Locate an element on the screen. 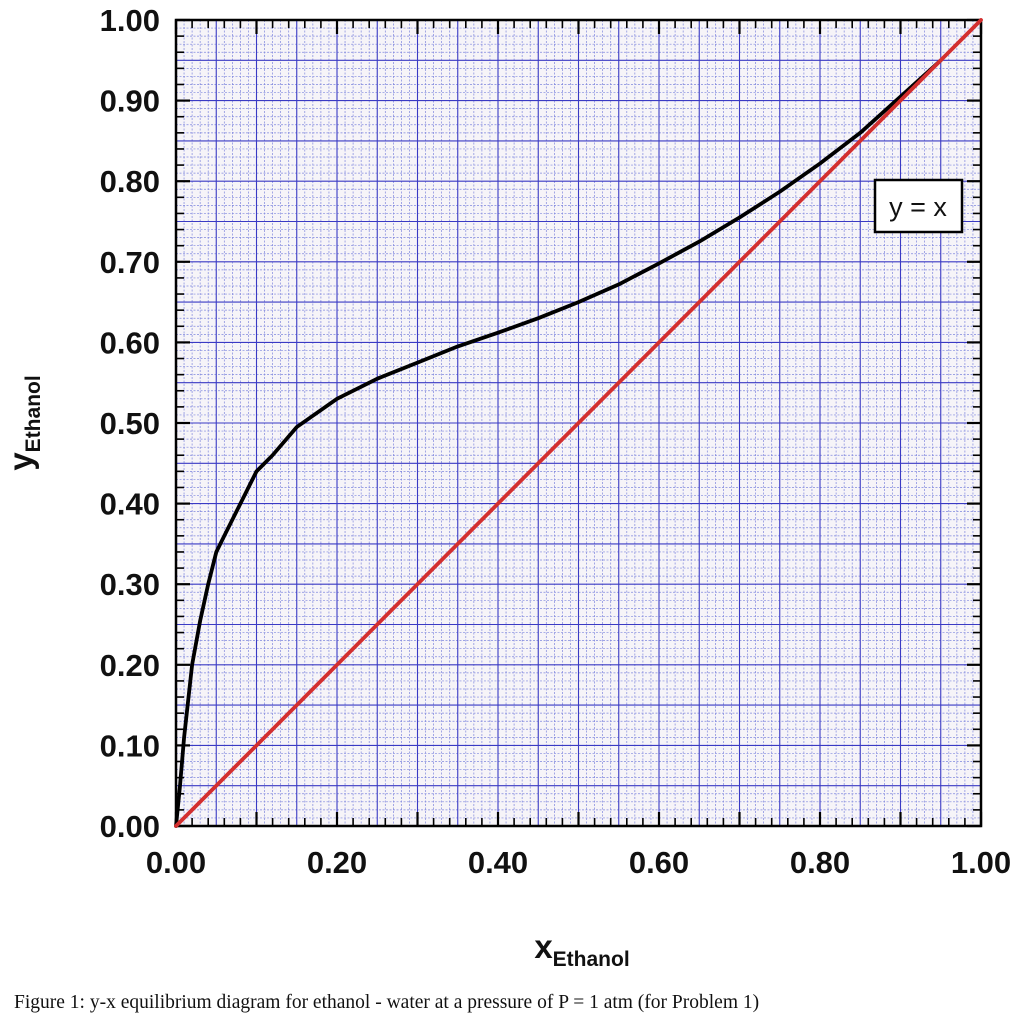 This screenshot has width=1024, height=1024. y-tick-label: 0.80 is located at coordinates (130, 181).